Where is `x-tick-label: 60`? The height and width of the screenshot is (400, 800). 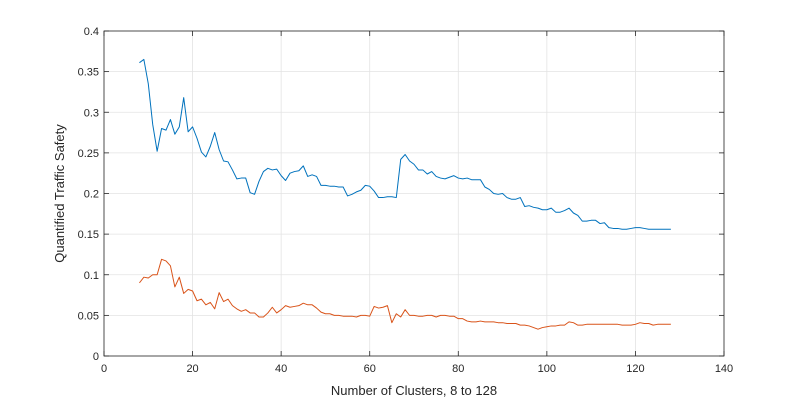
x-tick-label: 60 is located at coordinates (370, 369).